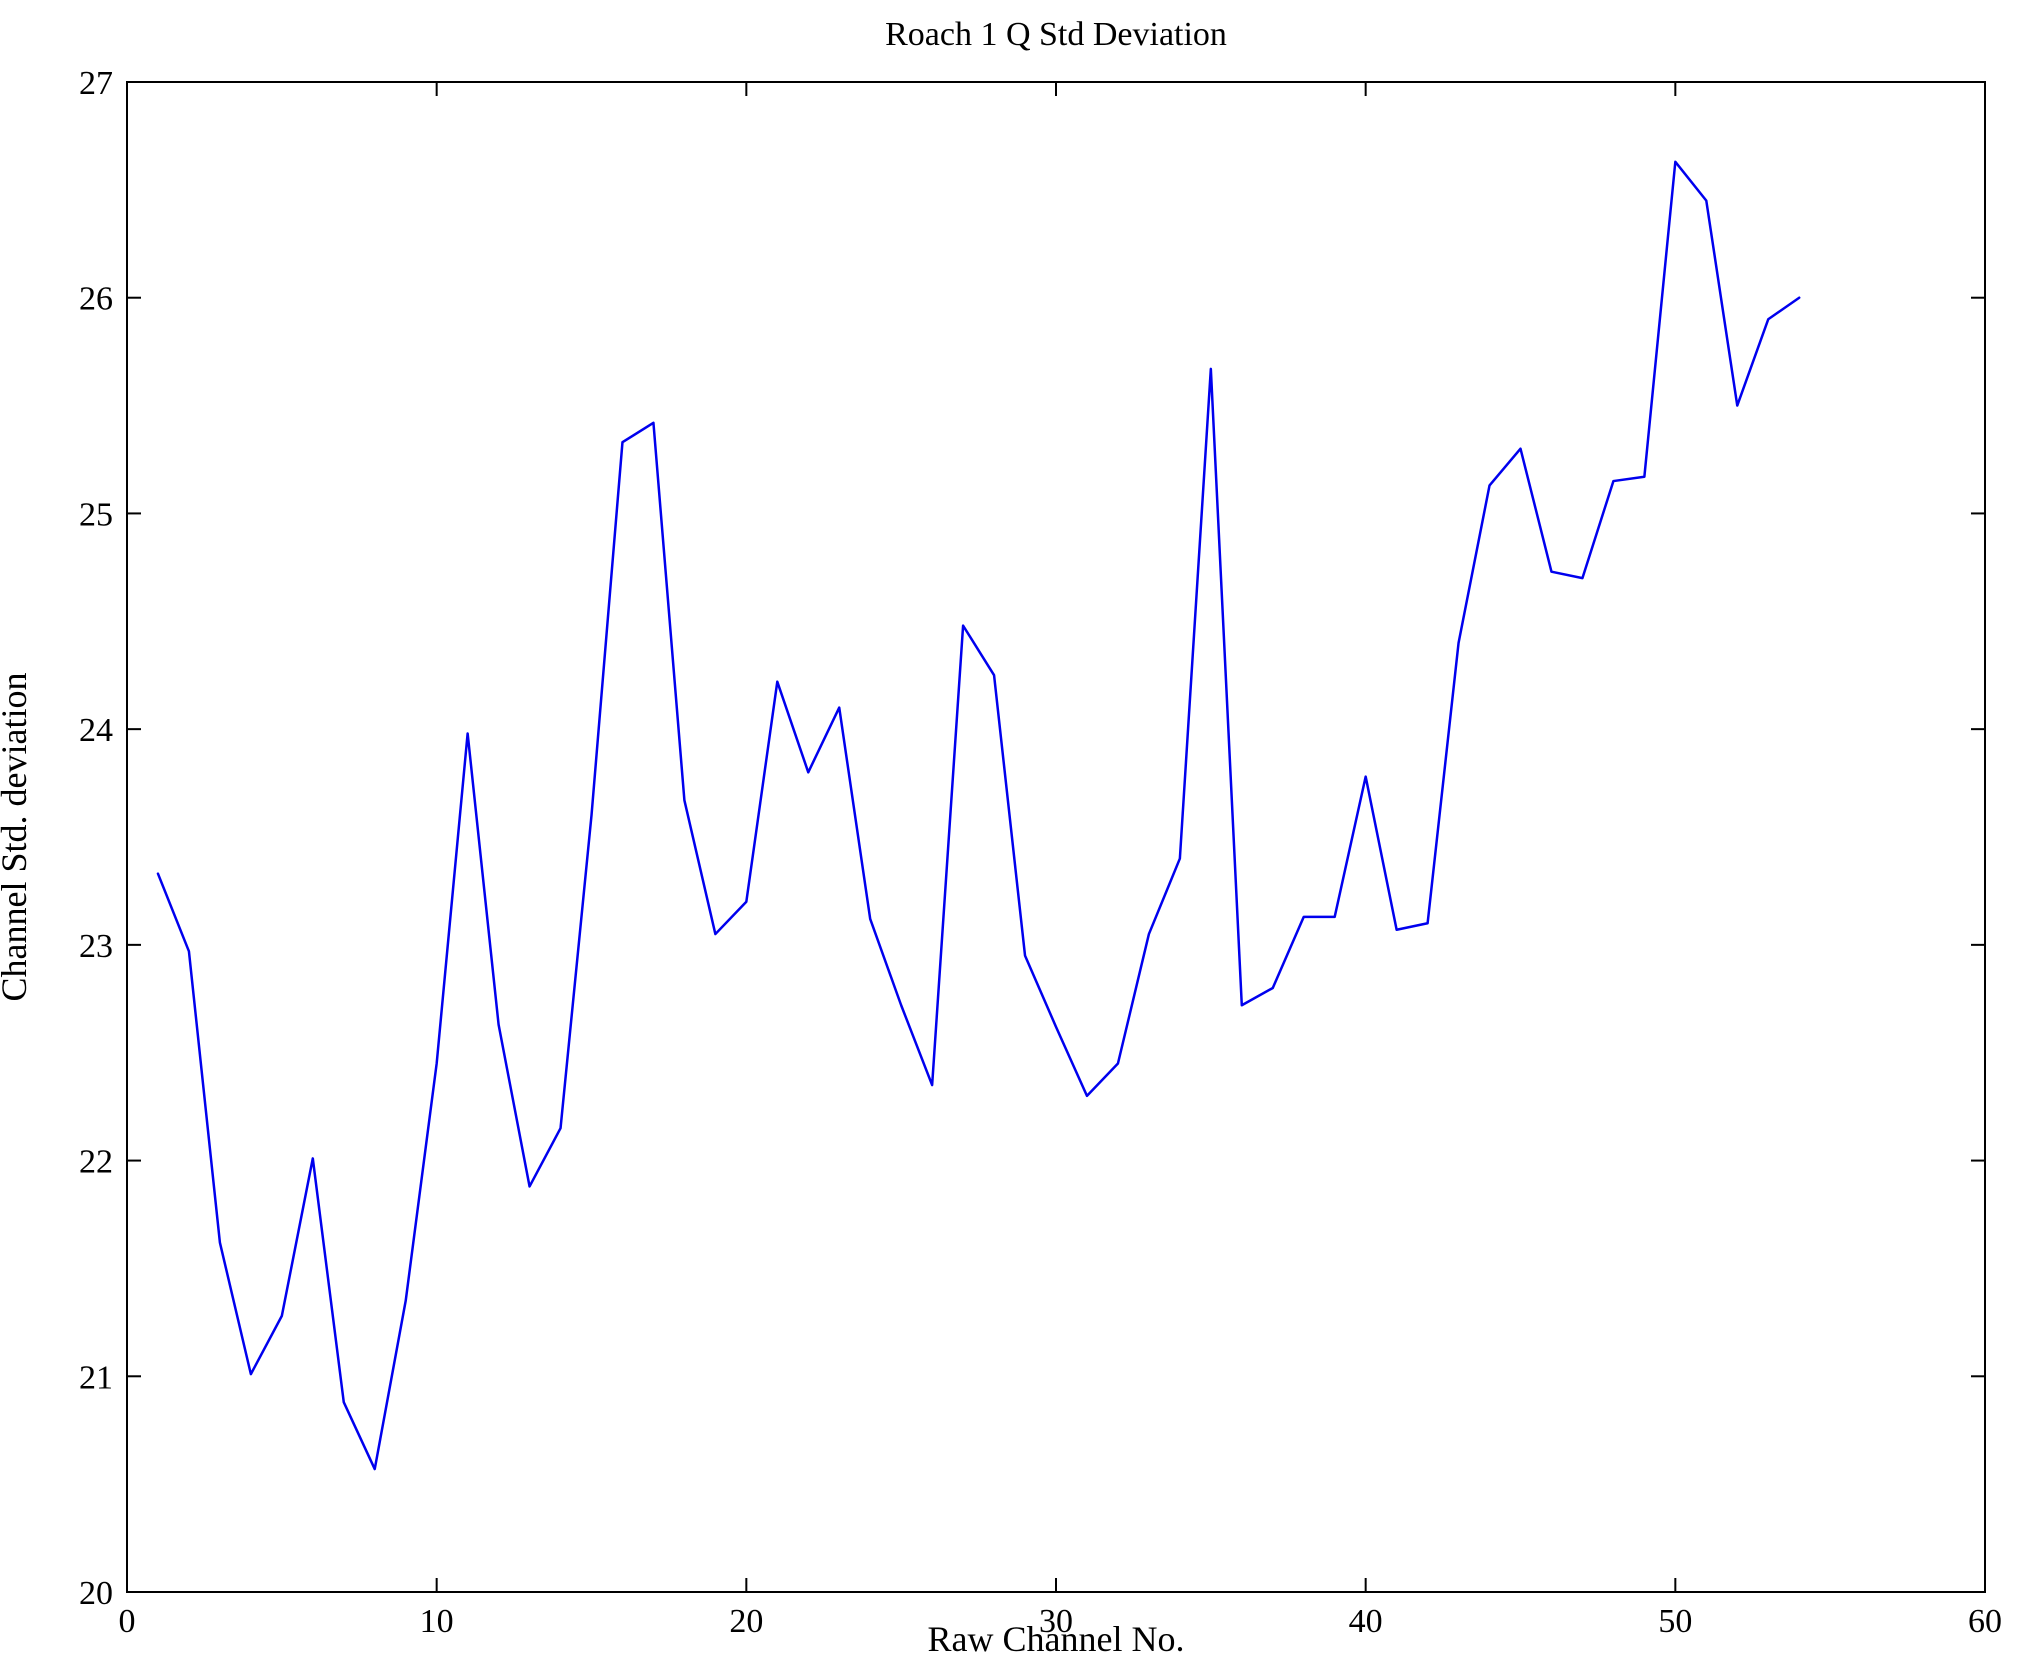  Describe the element at coordinates (96, 1377) in the screenshot. I see `y-tick-label: 21` at that location.